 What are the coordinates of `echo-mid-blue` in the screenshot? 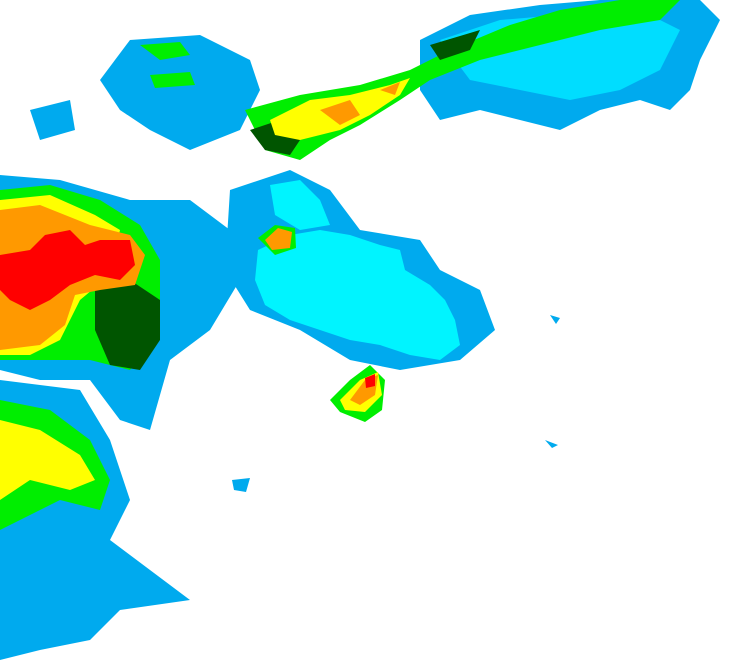 It's located at (52, 120).